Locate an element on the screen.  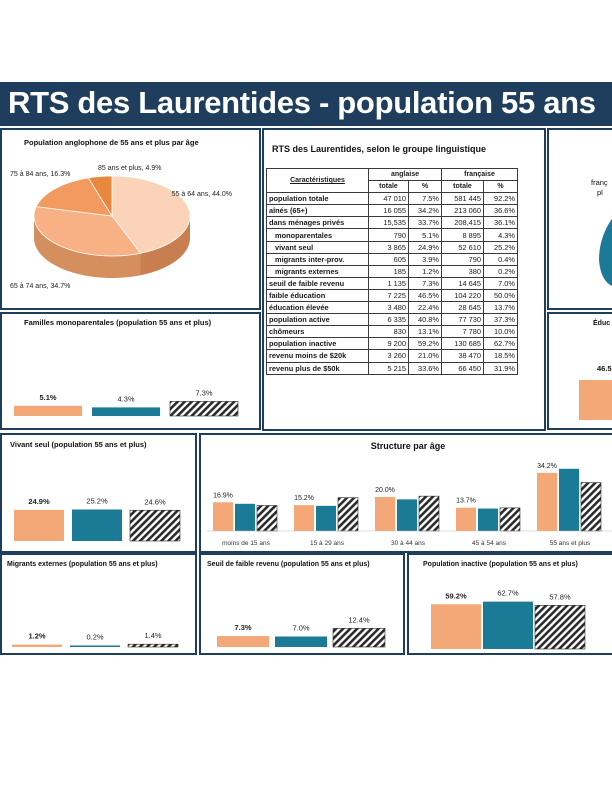
data-label: 0.2% is located at coordinates (94, 637).